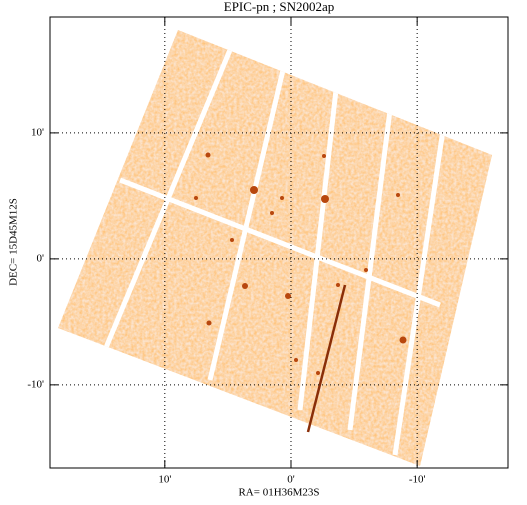 Image resolution: width=527 pixels, height=505 pixels. What do you see at coordinates (35, 384) in the screenshot?
I see `y-tick-label: -10'` at bounding box center [35, 384].